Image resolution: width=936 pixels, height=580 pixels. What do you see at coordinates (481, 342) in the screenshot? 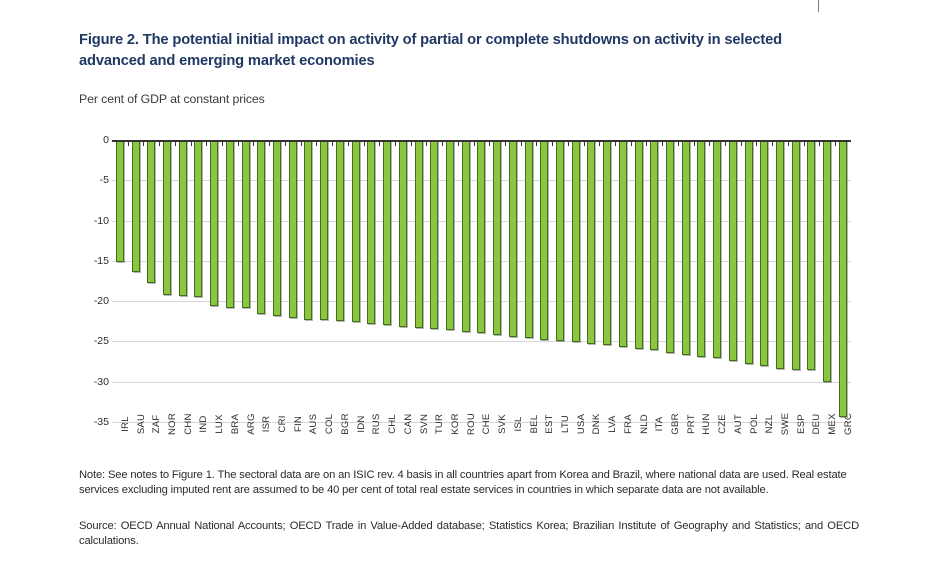
I see `gridline` at bounding box center [481, 342].